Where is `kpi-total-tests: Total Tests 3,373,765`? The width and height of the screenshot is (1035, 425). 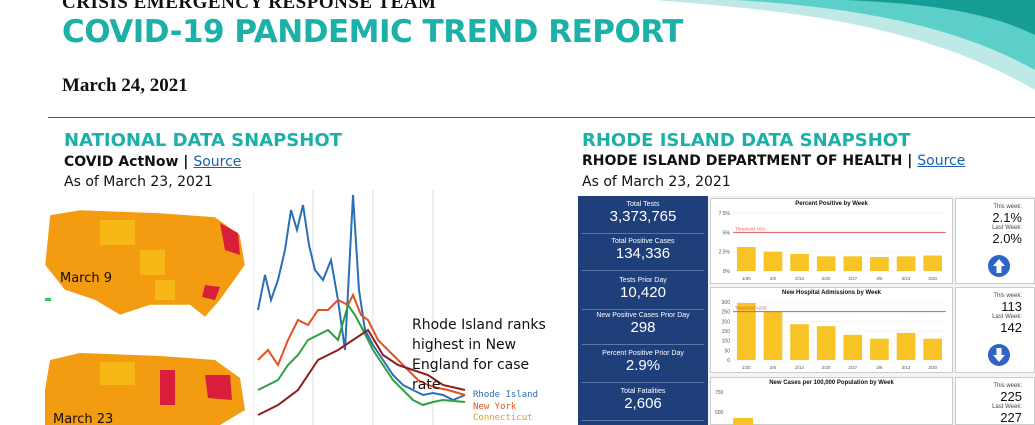
kpi-total-tests: Total Tests 3,373,765 is located at coordinates (643, 217).